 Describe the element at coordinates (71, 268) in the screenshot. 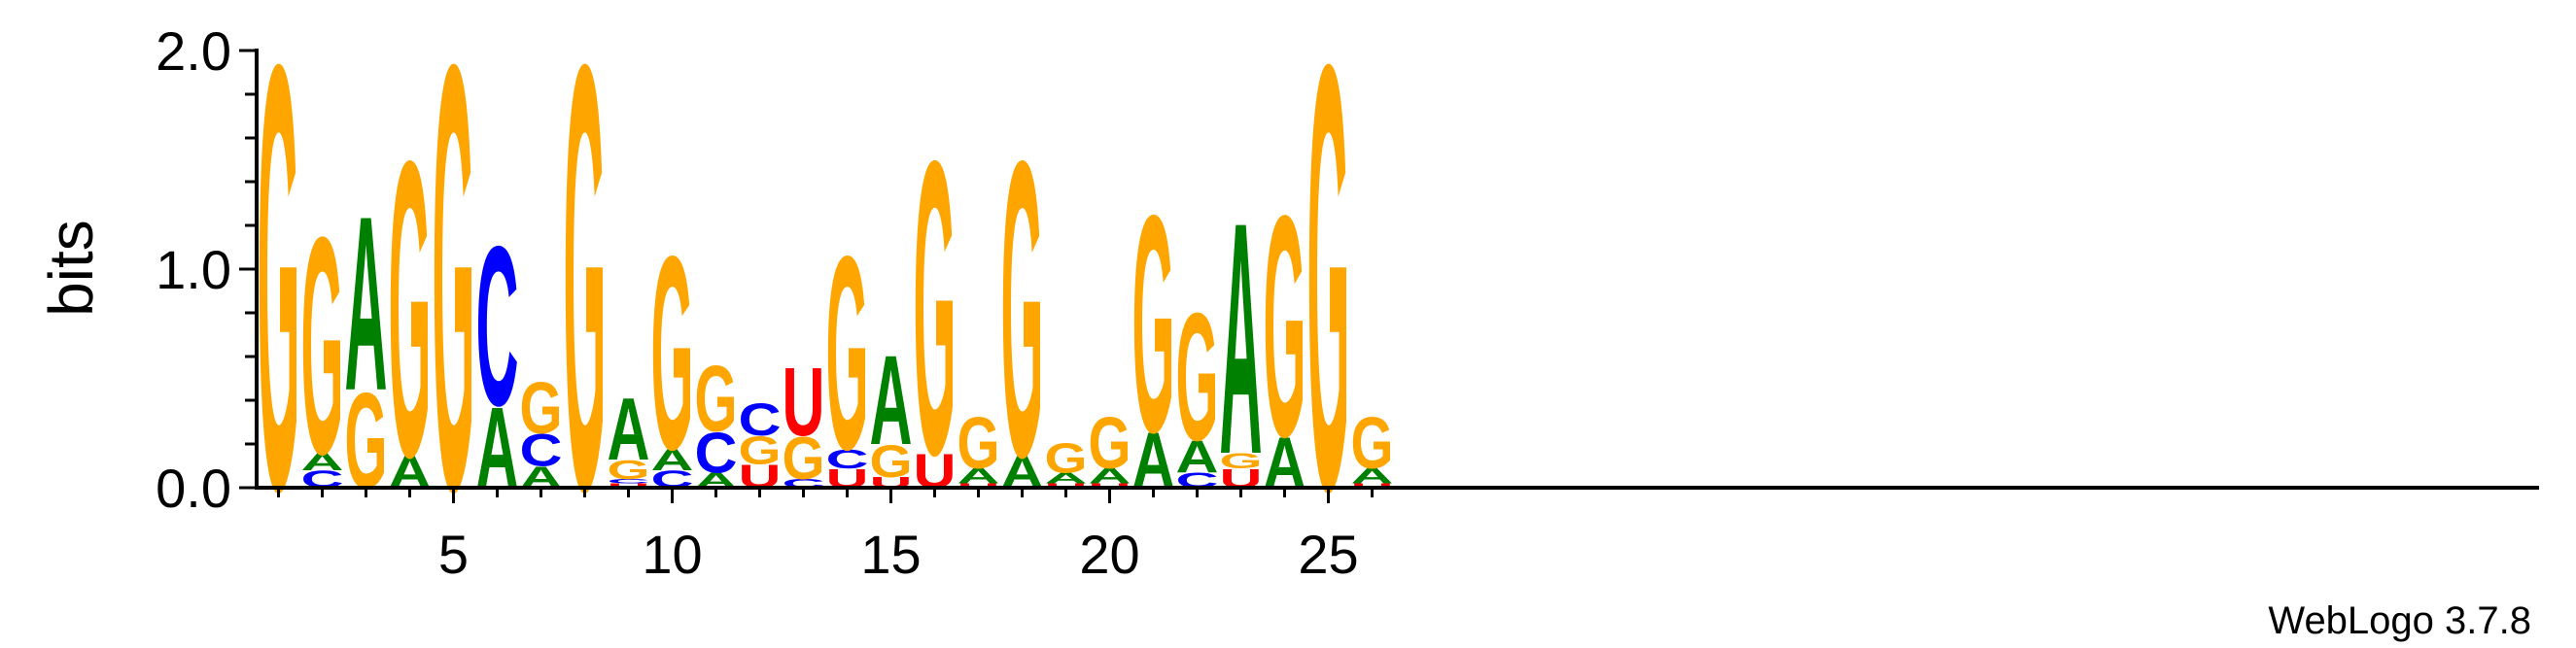

I see `y-axis-title: bits` at that location.